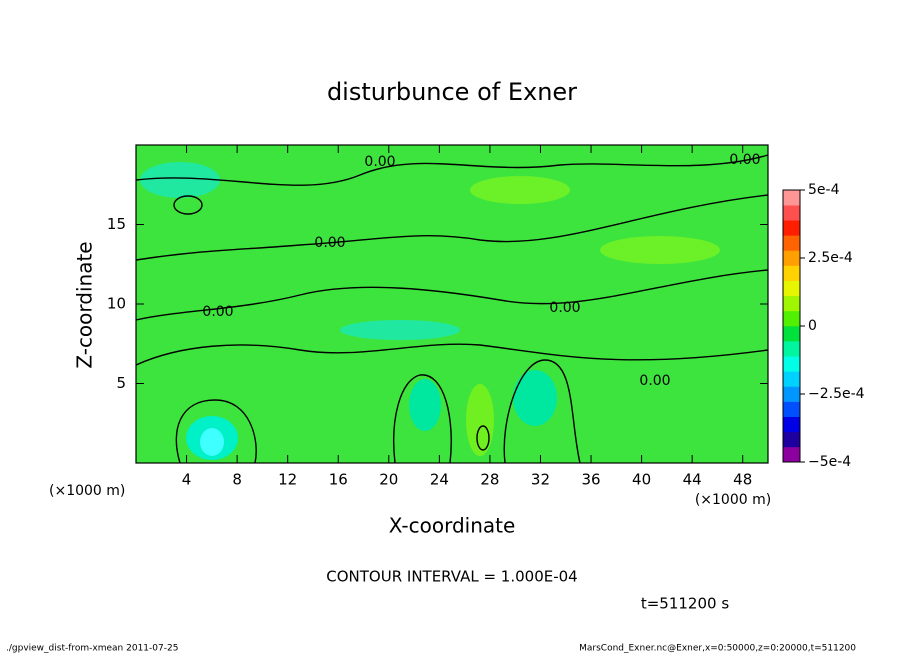 Image resolution: width=904 pixels, height=658 pixels. Describe the element at coordinates (451, 577) in the screenshot. I see `contour-interval: CONTOUR INTERVAL = 1.000E-04` at that location.